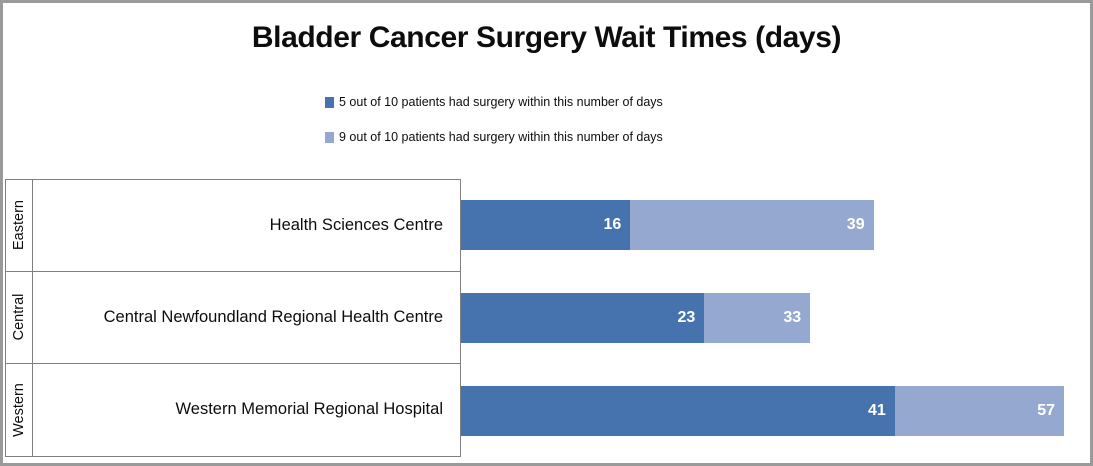 Image resolution: width=1093 pixels, height=466 pixels. I want to click on bar-segment-median-1: 23, so click(583, 317).